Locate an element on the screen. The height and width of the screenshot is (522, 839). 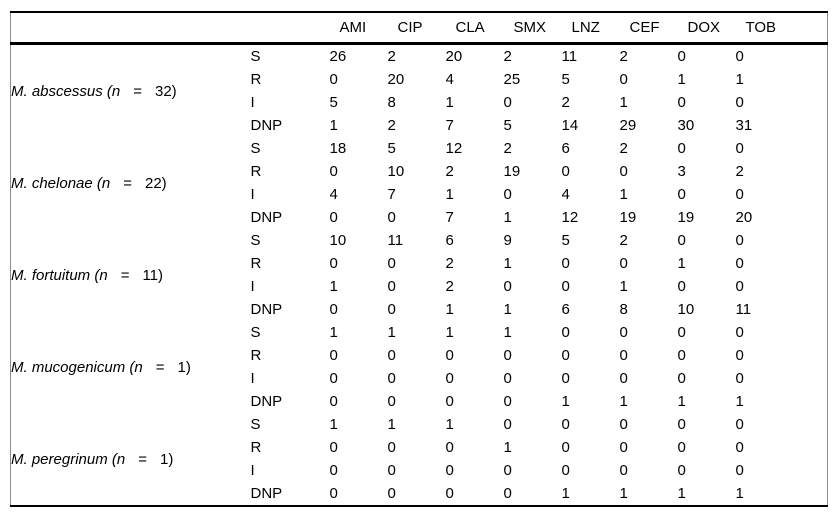
column-header-cla: CLA is located at coordinates (474, 28).